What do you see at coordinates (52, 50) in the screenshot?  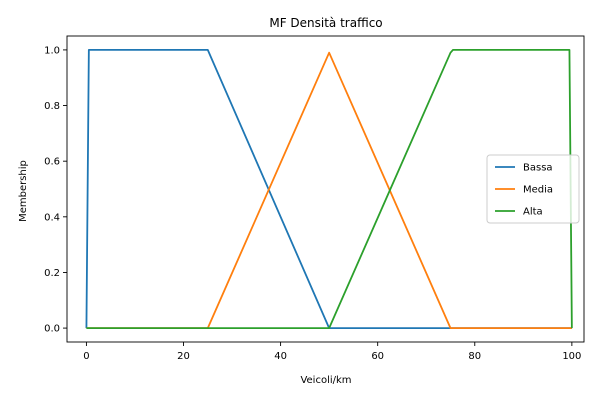 I see `y-tick-label: 1.0` at bounding box center [52, 50].